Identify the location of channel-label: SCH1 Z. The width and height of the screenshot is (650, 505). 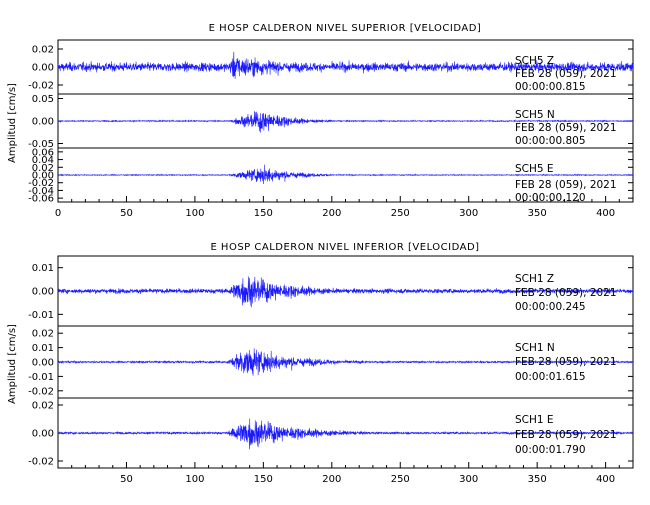
(534, 279).